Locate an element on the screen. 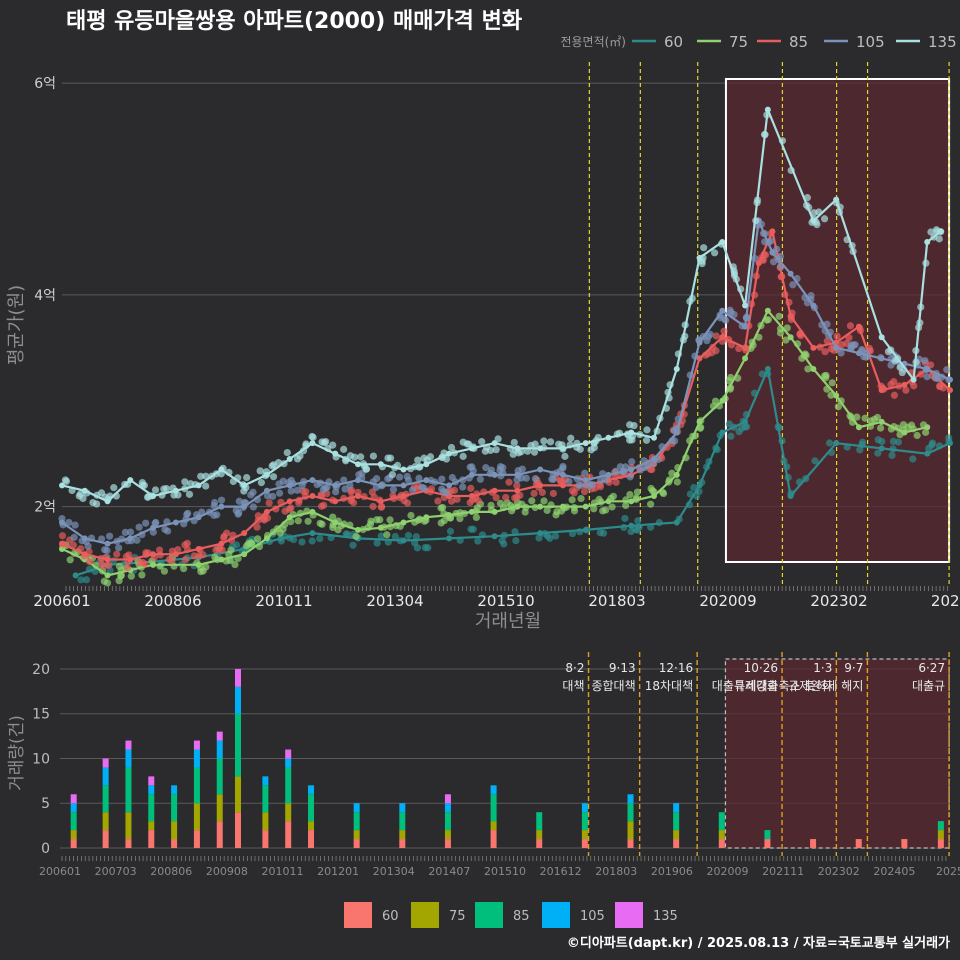  x-tick-label: 2025 is located at coordinates (945, 601).